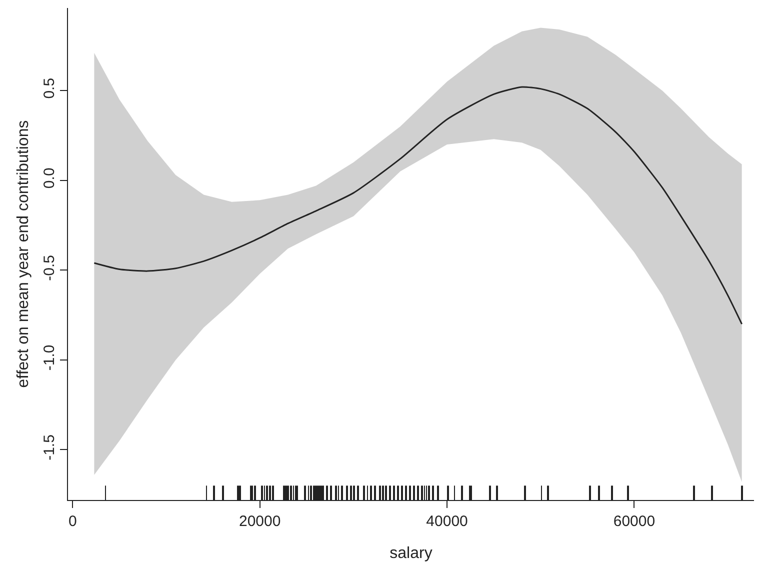 The width and height of the screenshot is (760, 566). I want to click on x-axis-title: salary, so click(411, 553).